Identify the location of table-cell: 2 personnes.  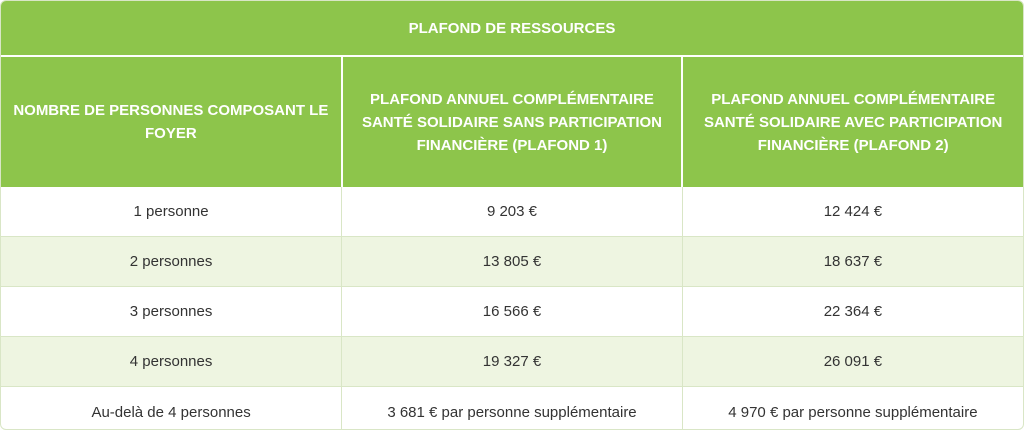
(172, 261).